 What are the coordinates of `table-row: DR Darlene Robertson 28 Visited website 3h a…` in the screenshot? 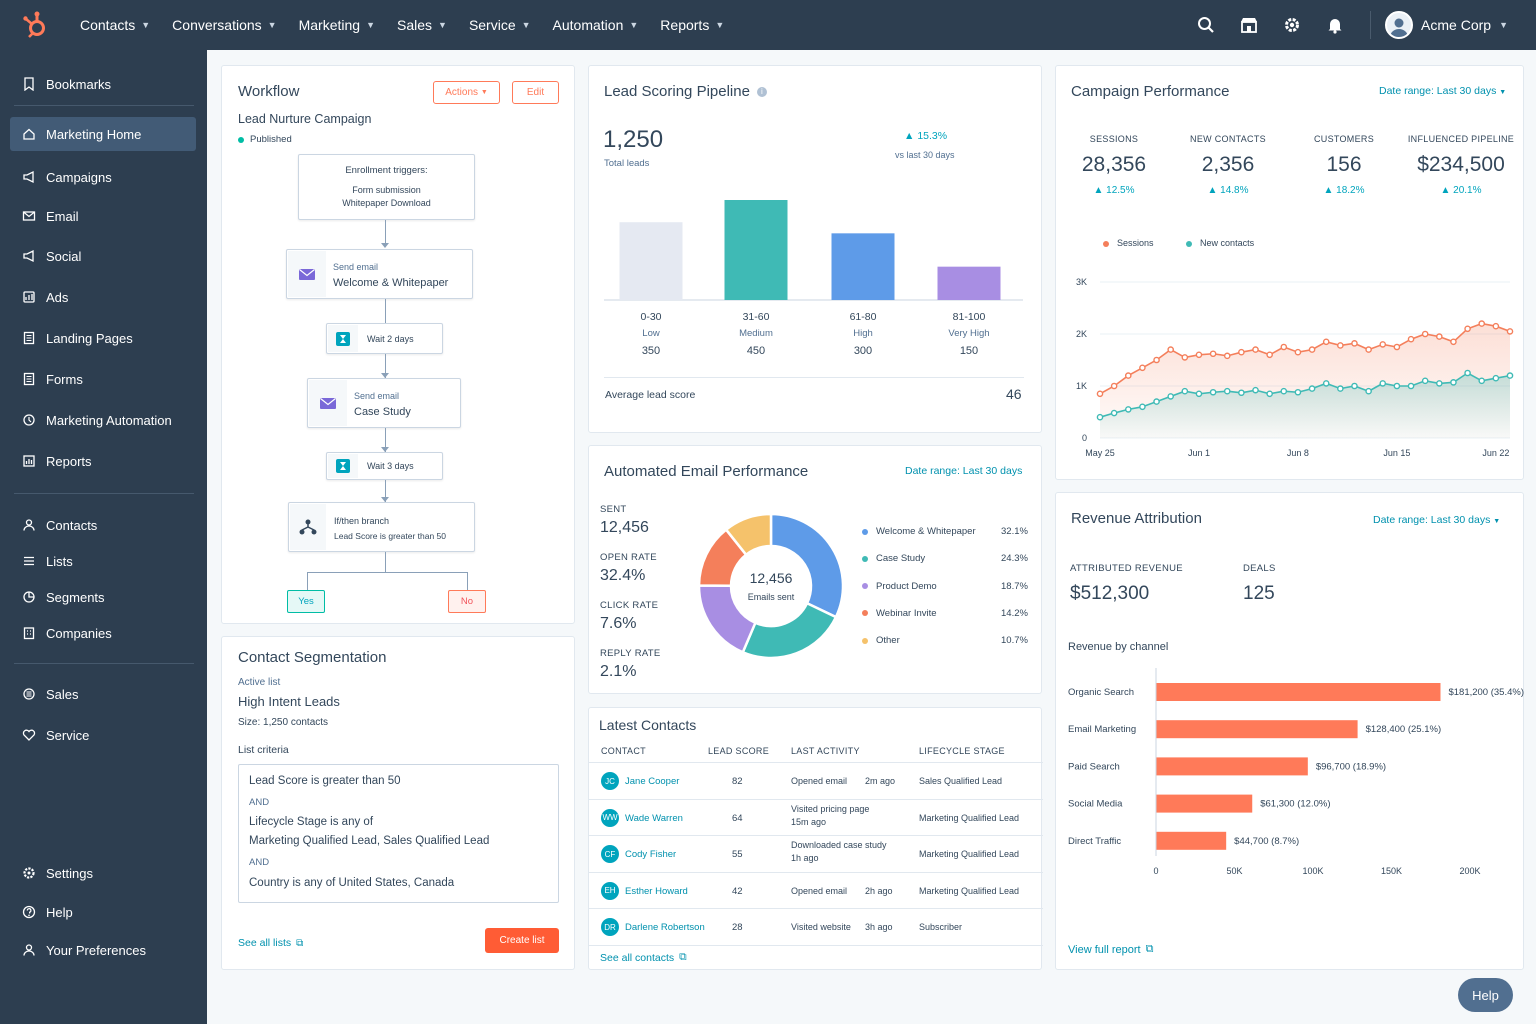 It's located at (816, 926).